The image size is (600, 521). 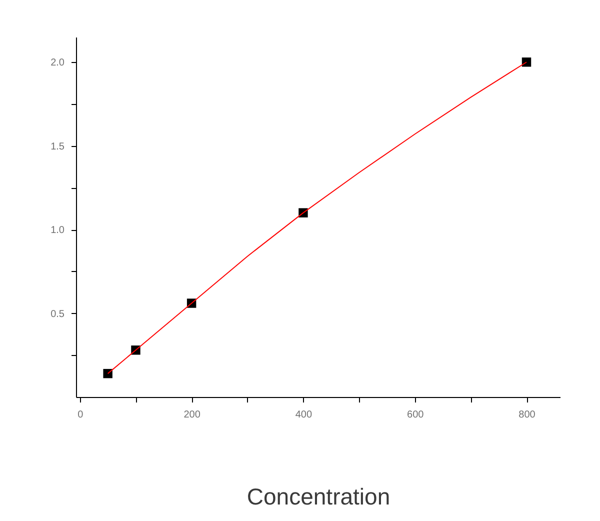 What do you see at coordinates (81, 415) in the screenshot?
I see `x-tick-label: 0` at bounding box center [81, 415].